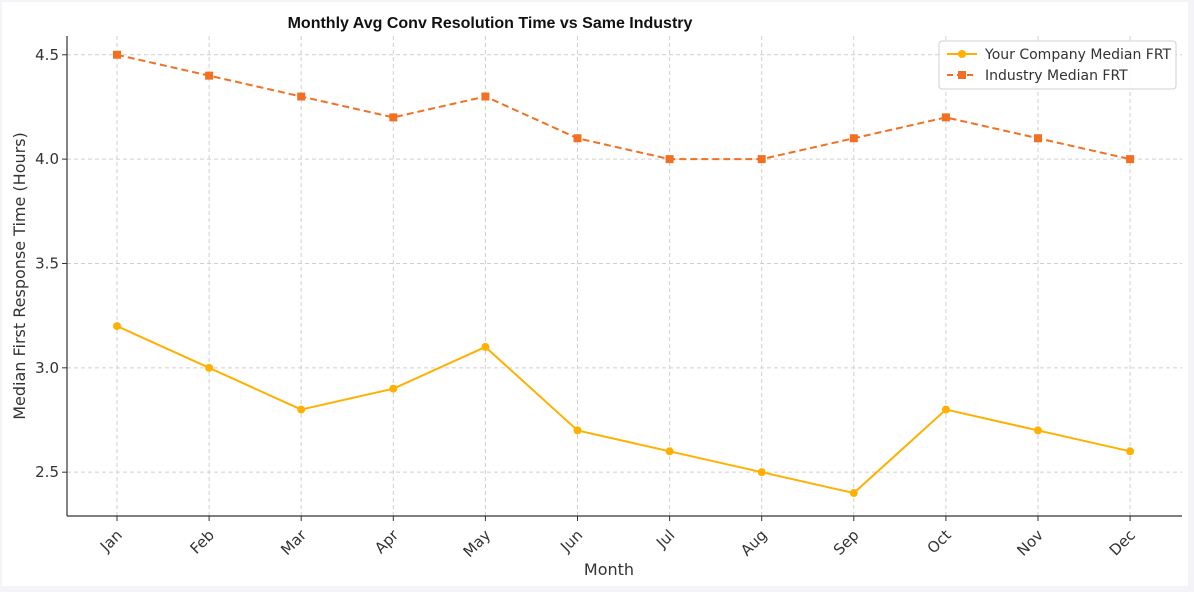  What do you see at coordinates (939, 541) in the screenshot?
I see `x-tick-label: Oct` at bounding box center [939, 541].